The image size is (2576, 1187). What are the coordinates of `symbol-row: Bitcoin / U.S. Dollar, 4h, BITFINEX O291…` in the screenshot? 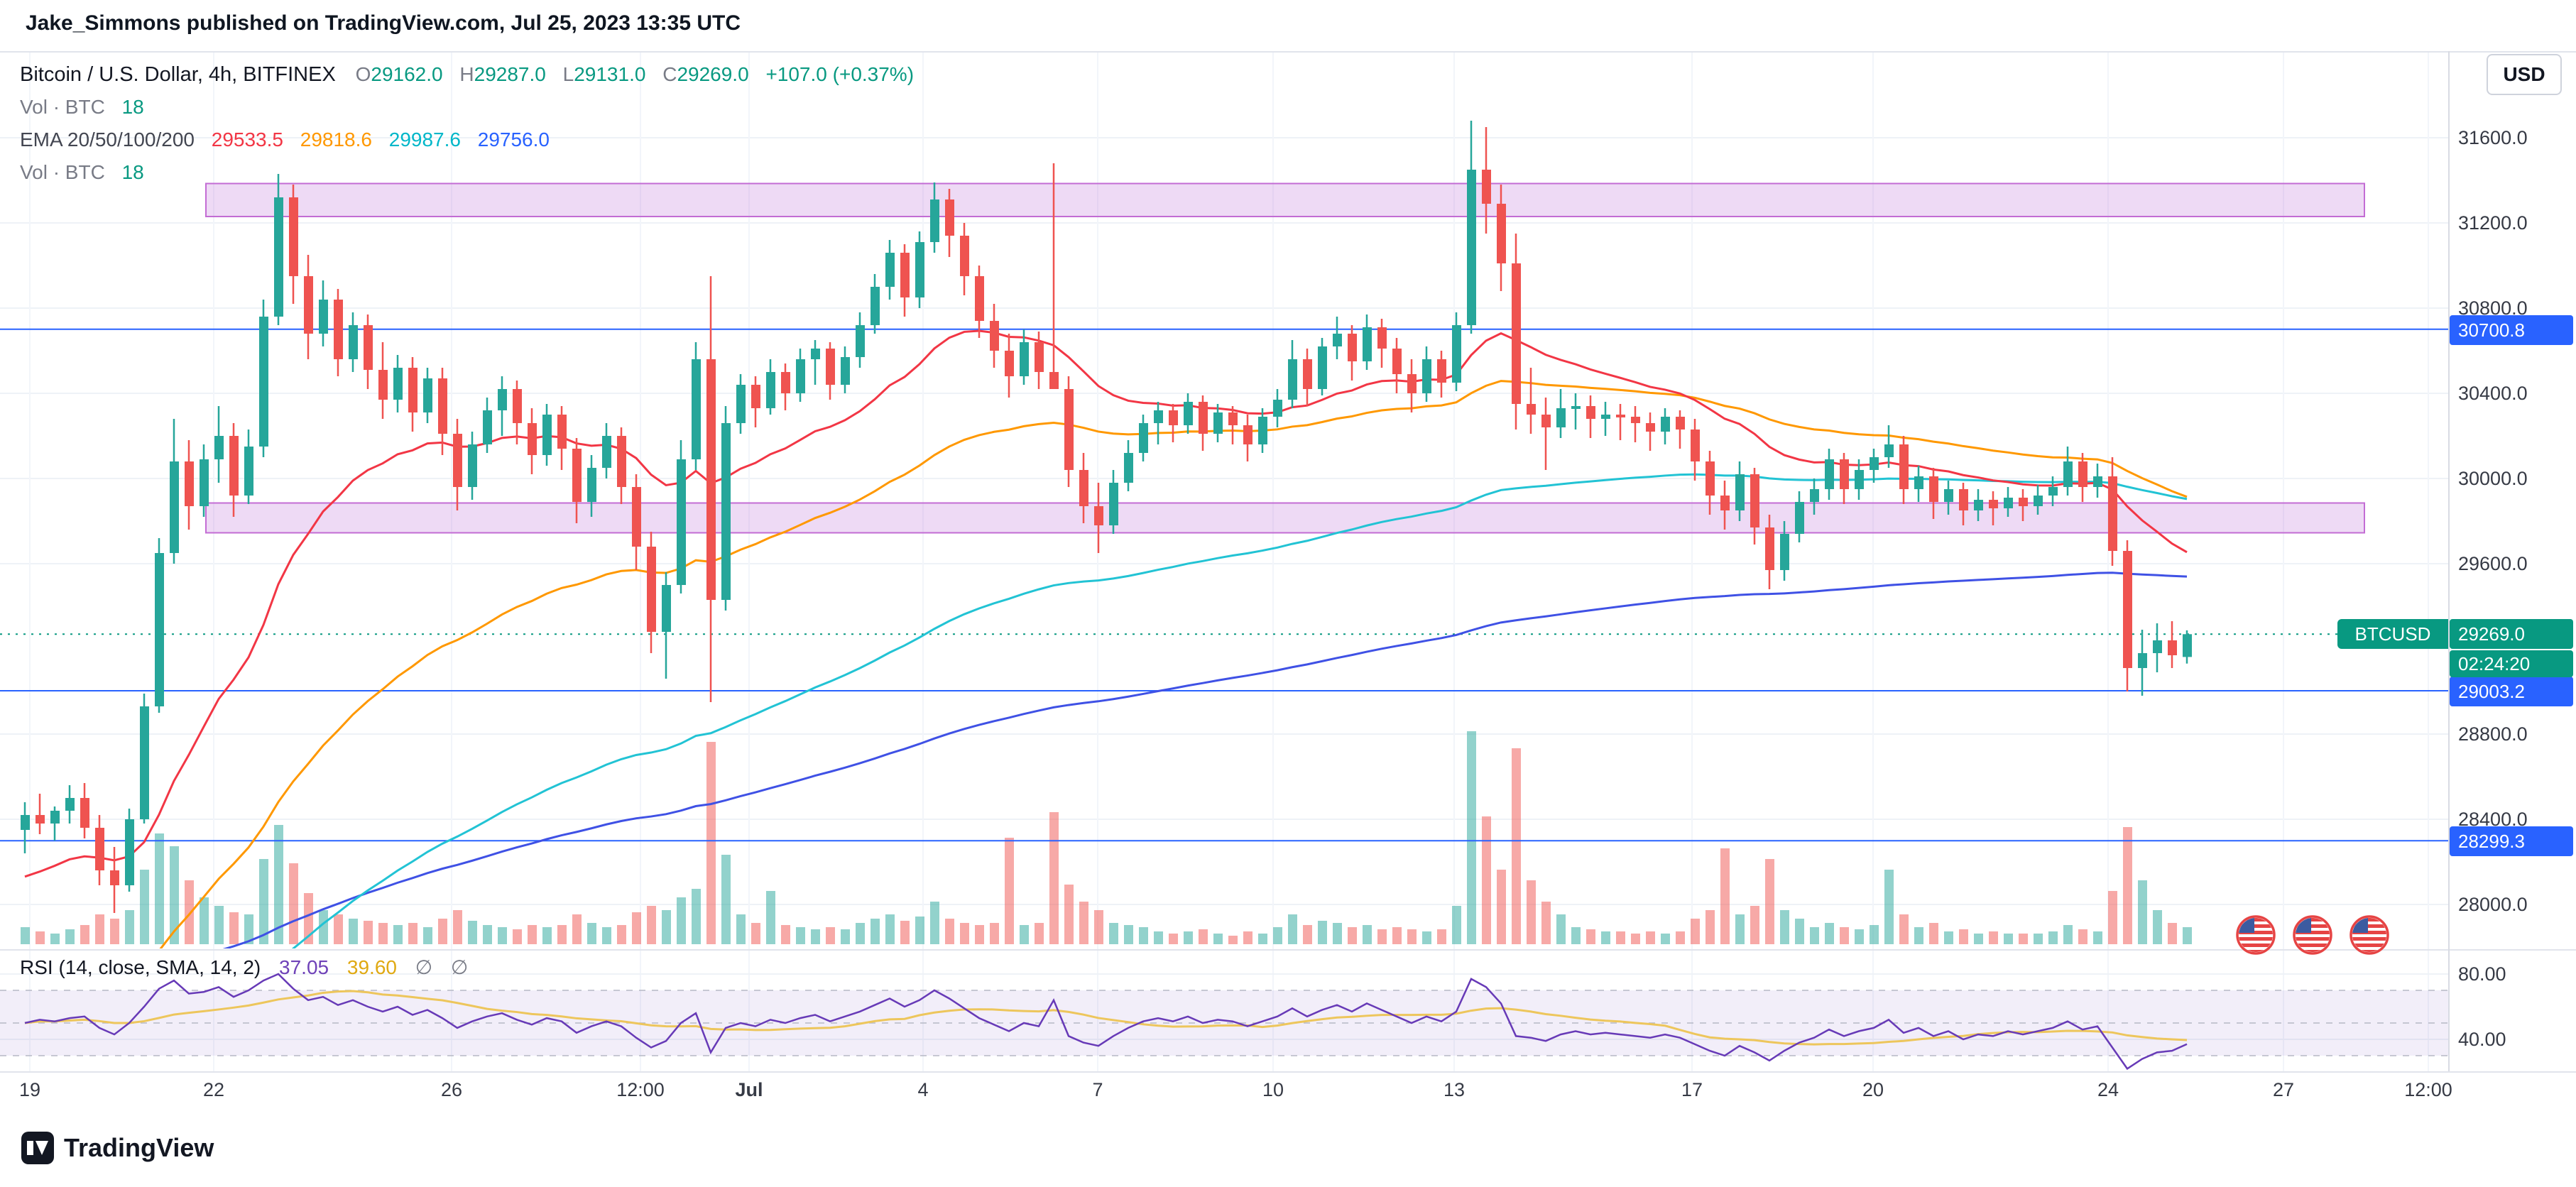 It's located at (467, 74).